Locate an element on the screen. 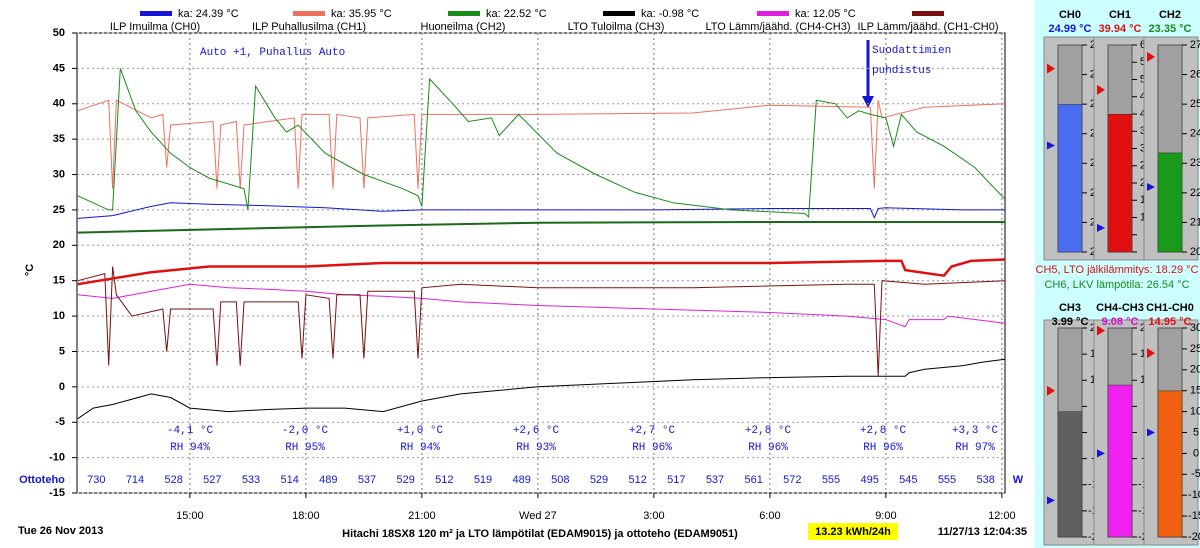 The width and height of the screenshot is (1200, 548). x-tick-label: 21:00 is located at coordinates (422, 516).